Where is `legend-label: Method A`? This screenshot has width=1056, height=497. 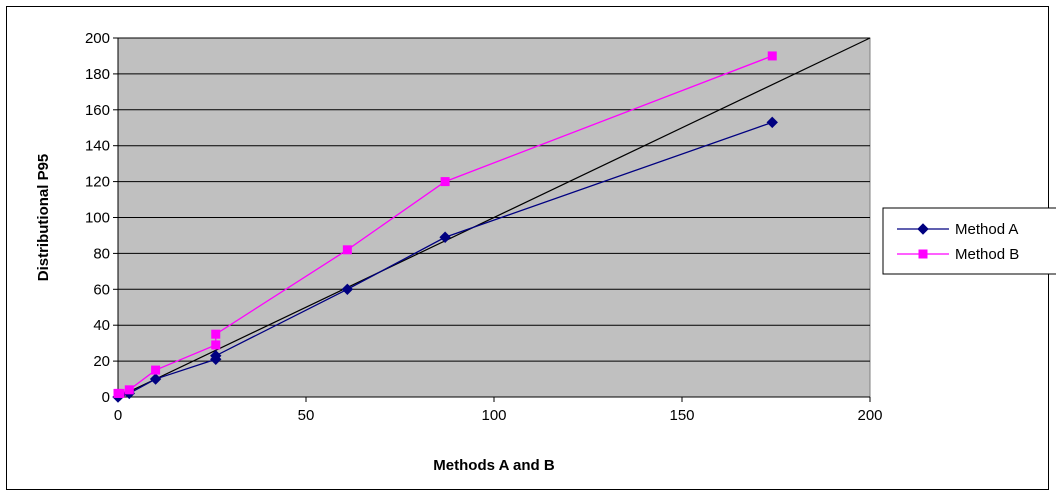
legend-label: Method A is located at coordinates (986, 229).